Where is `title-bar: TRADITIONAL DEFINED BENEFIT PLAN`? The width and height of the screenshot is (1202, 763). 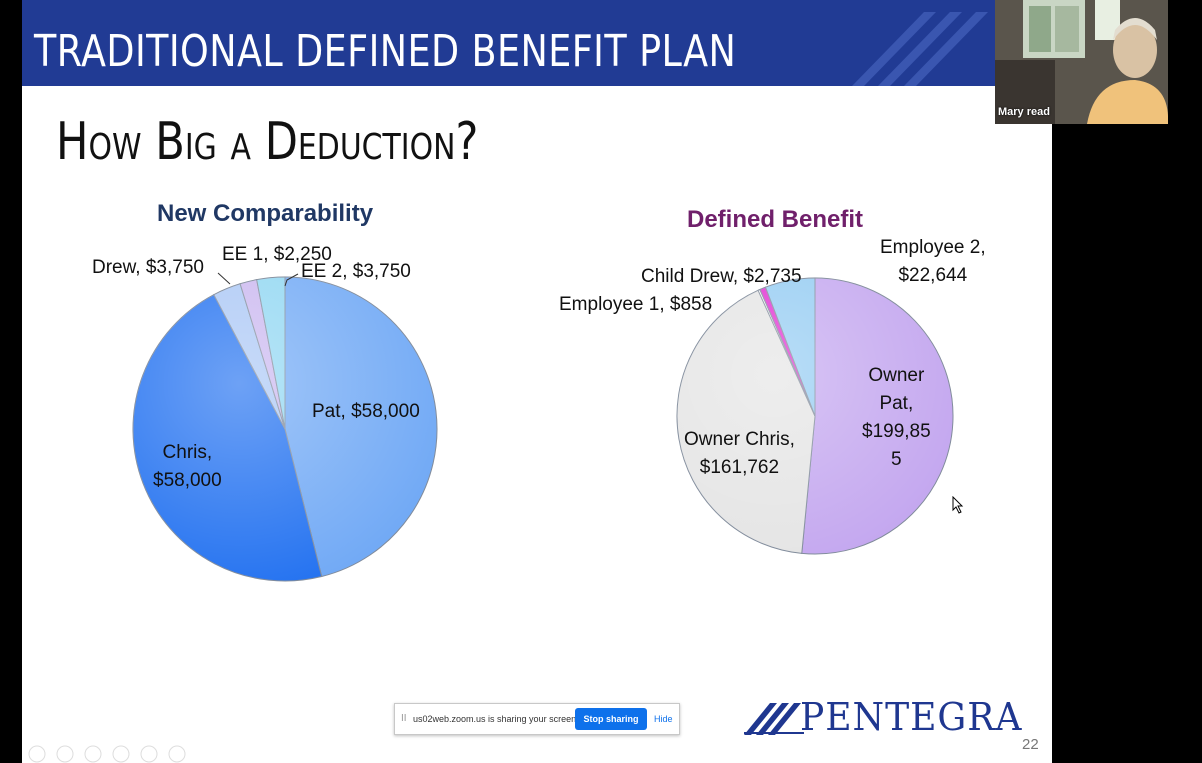
title-bar: TRADITIONAL DEFINED BENEFIT PLAN is located at coordinates (508, 43).